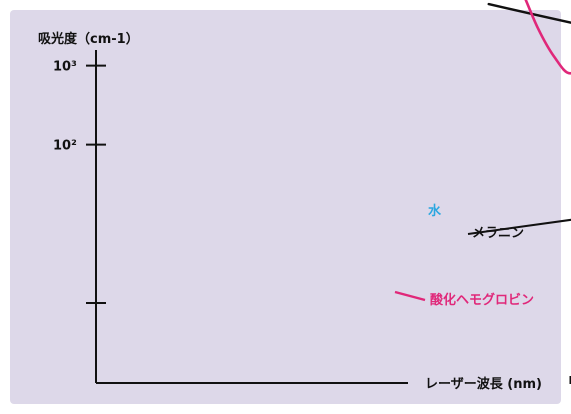 The width and height of the screenshot is (571, 414). Describe the element at coordinates (88, 39) in the screenshot. I see `y-axis-title: 吸光度（cm-1）` at that location.